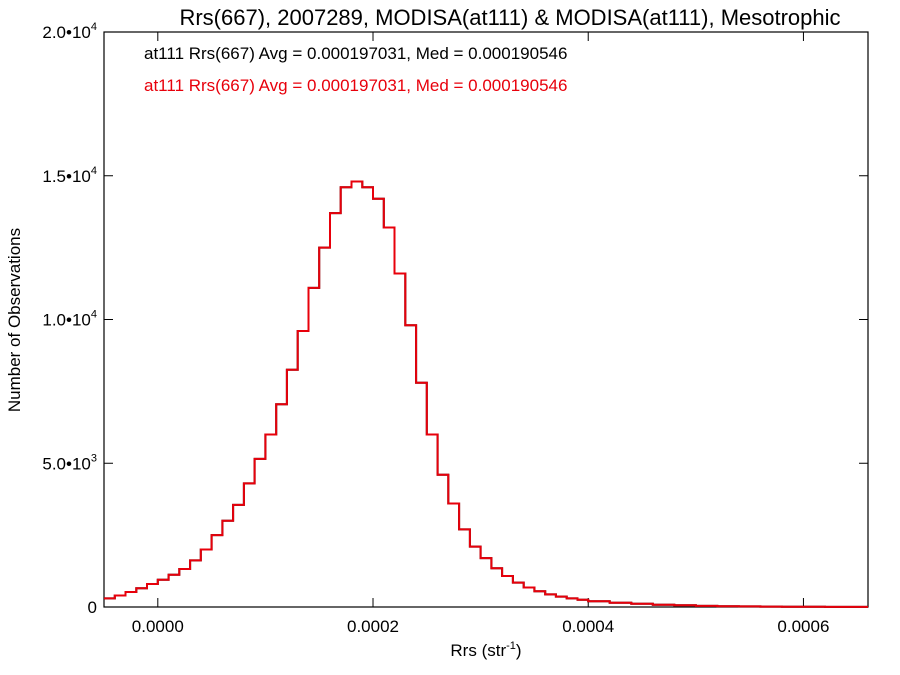 This screenshot has height=675, width=900. I want to click on y-tick-mantissa: 1.5•10, so click(66, 176).